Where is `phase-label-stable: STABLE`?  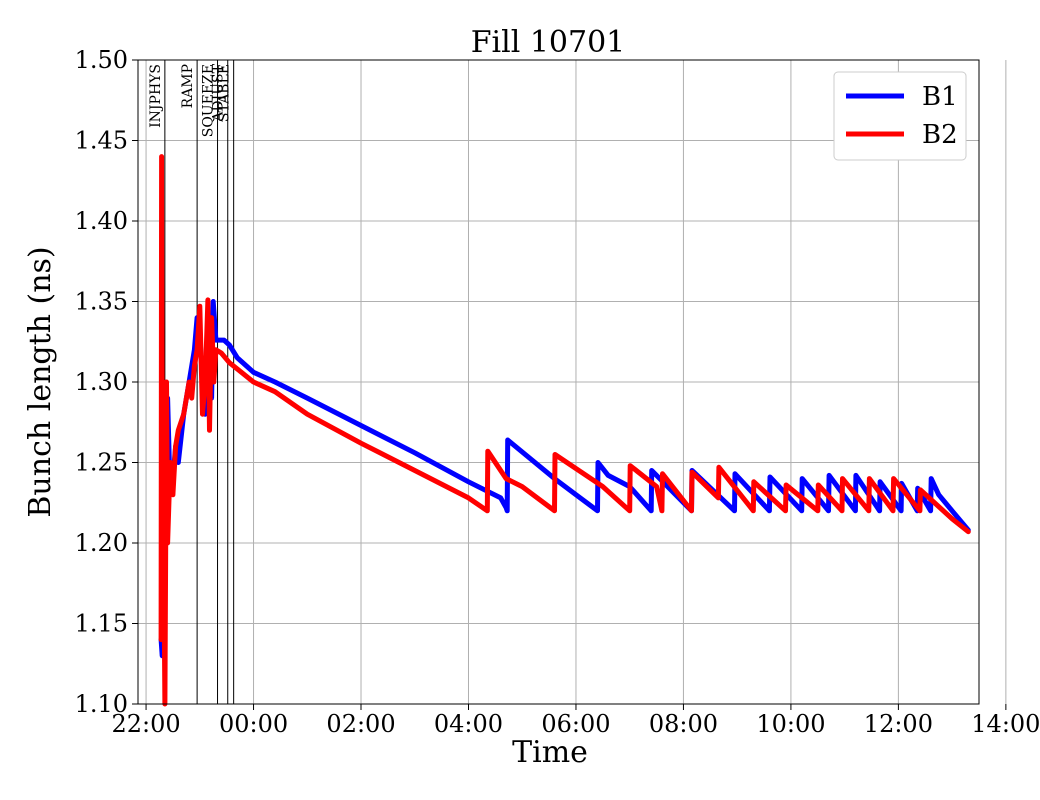
phase-label-stable: STABLE is located at coordinates (225, 93).